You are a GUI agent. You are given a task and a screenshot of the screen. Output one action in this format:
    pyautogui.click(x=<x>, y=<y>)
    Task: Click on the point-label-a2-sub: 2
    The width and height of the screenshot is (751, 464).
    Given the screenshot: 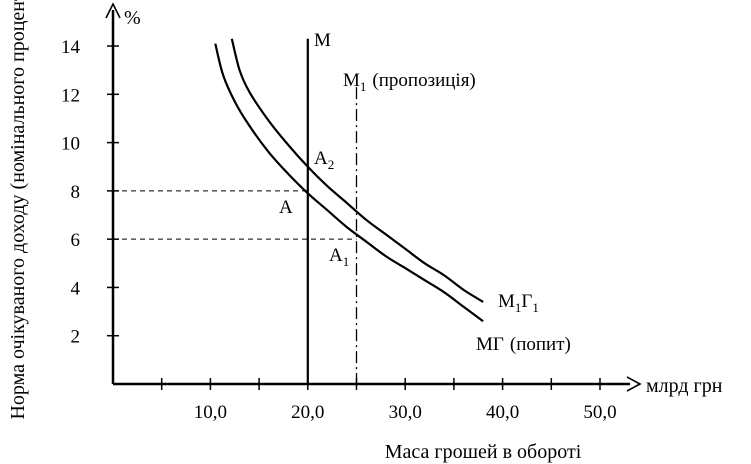 What is the action you would take?
    pyautogui.click(x=331, y=164)
    